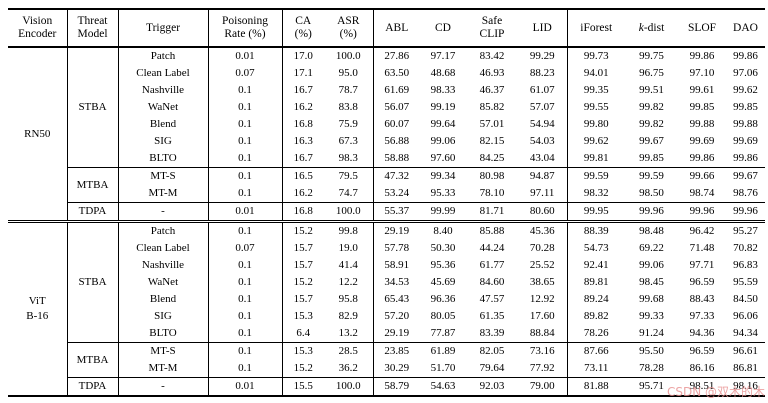  Describe the element at coordinates (745, 230) in the screenshot. I see `cell-dao: 95.27` at that location.